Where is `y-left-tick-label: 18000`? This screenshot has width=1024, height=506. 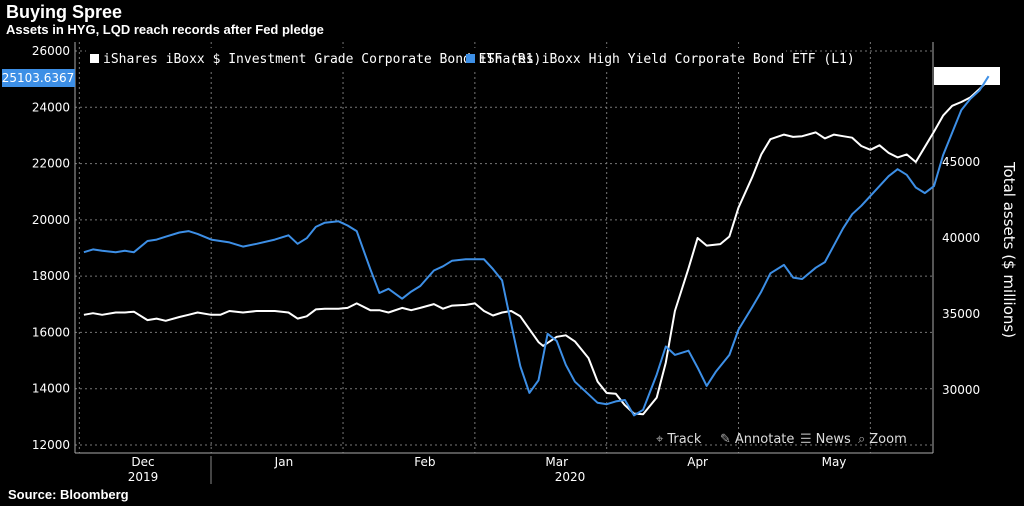 y-left-tick-label: 18000 is located at coordinates (51, 276).